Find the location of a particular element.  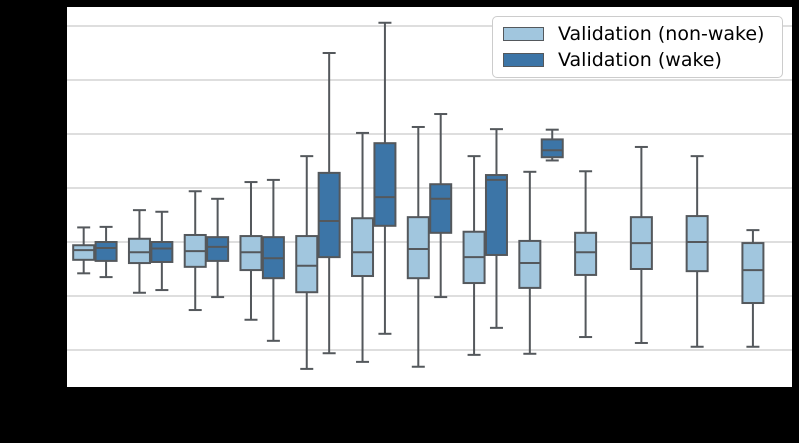

box-non-wake-g13 is located at coordinates (753, 288).